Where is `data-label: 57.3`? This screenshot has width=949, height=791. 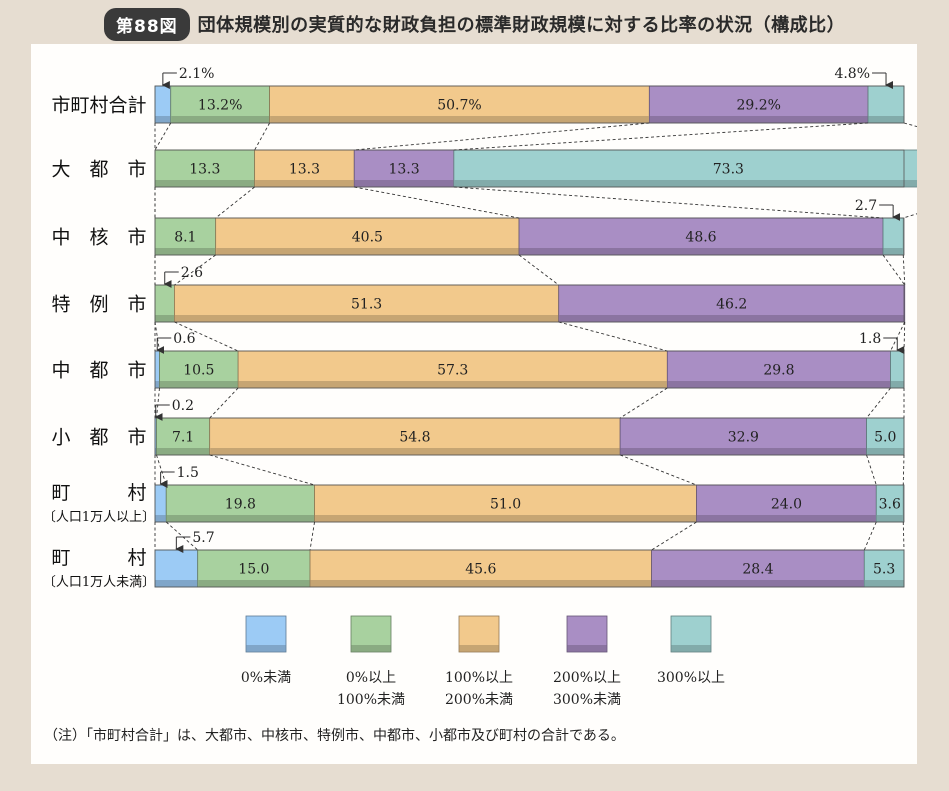
data-label: 57.3 is located at coordinates (452, 371).